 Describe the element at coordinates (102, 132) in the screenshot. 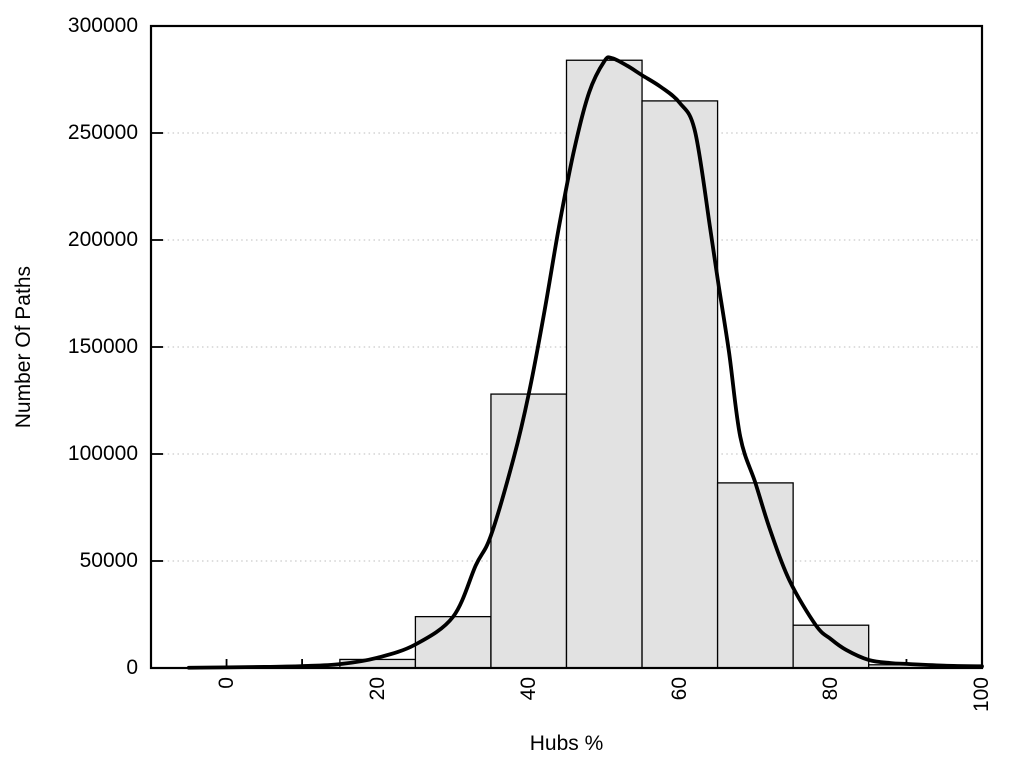

I see `y-tick-label: 250000` at that location.